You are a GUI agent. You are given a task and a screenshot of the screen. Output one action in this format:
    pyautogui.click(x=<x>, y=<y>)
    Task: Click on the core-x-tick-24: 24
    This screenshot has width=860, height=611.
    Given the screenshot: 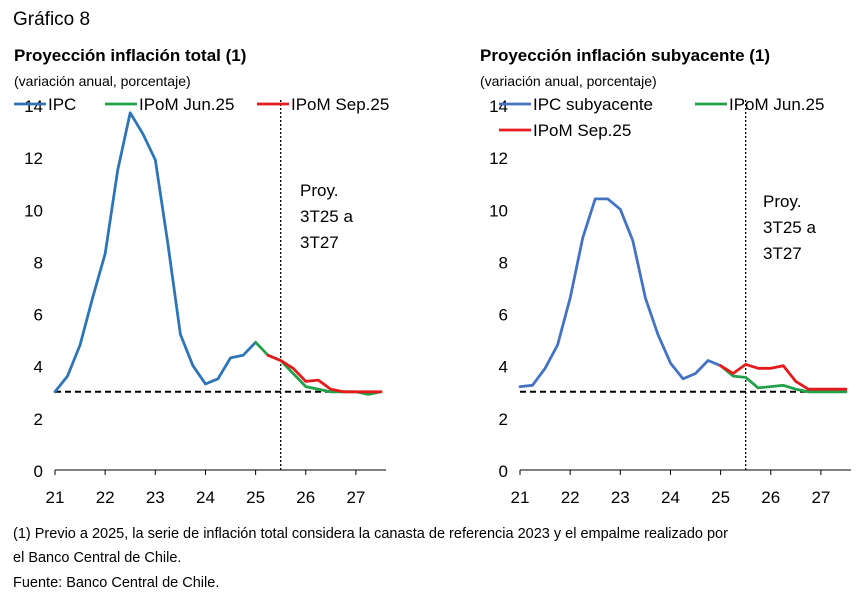 What is the action you would take?
    pyautogui.click(x=670, y=497)
    